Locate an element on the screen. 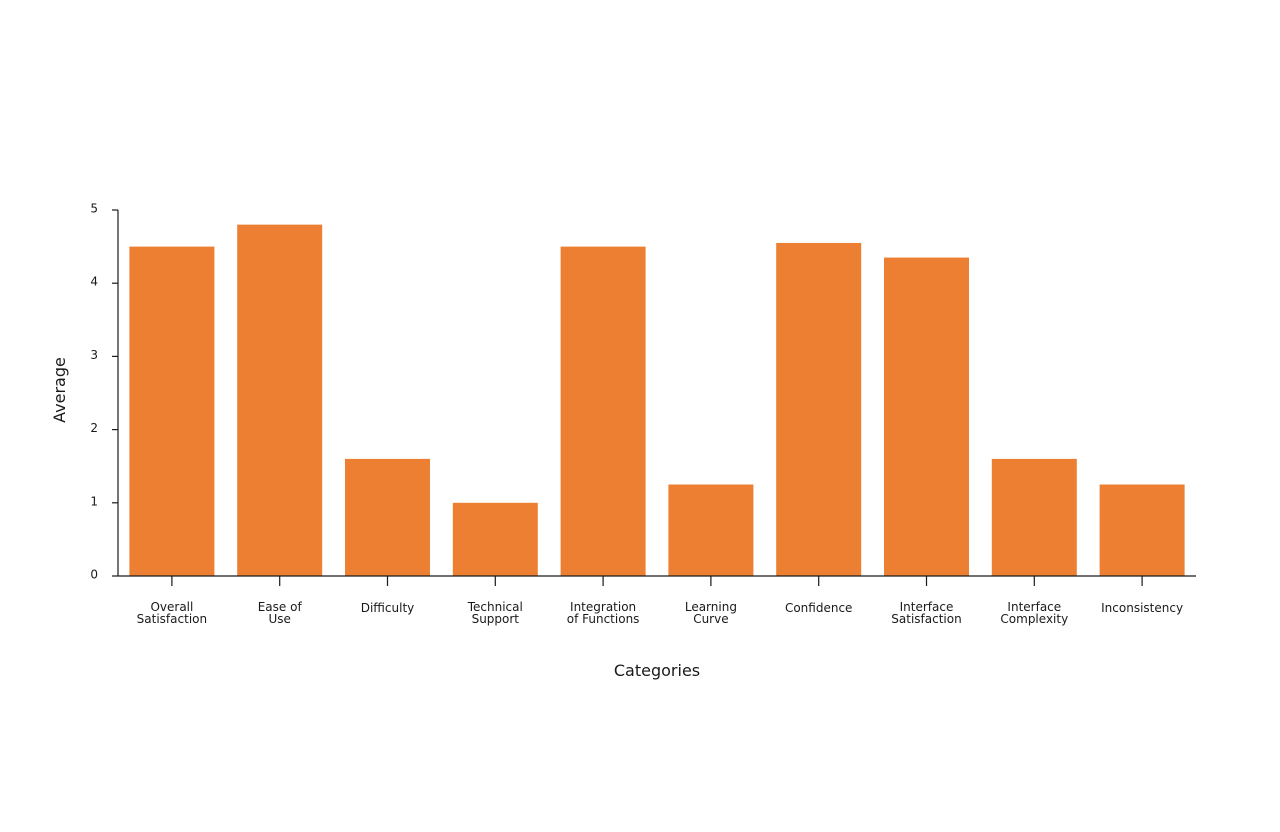 The width and height of the screenshot is (1280, 832). x-tick-label: Difficulty is located at coordinates (388, 608).